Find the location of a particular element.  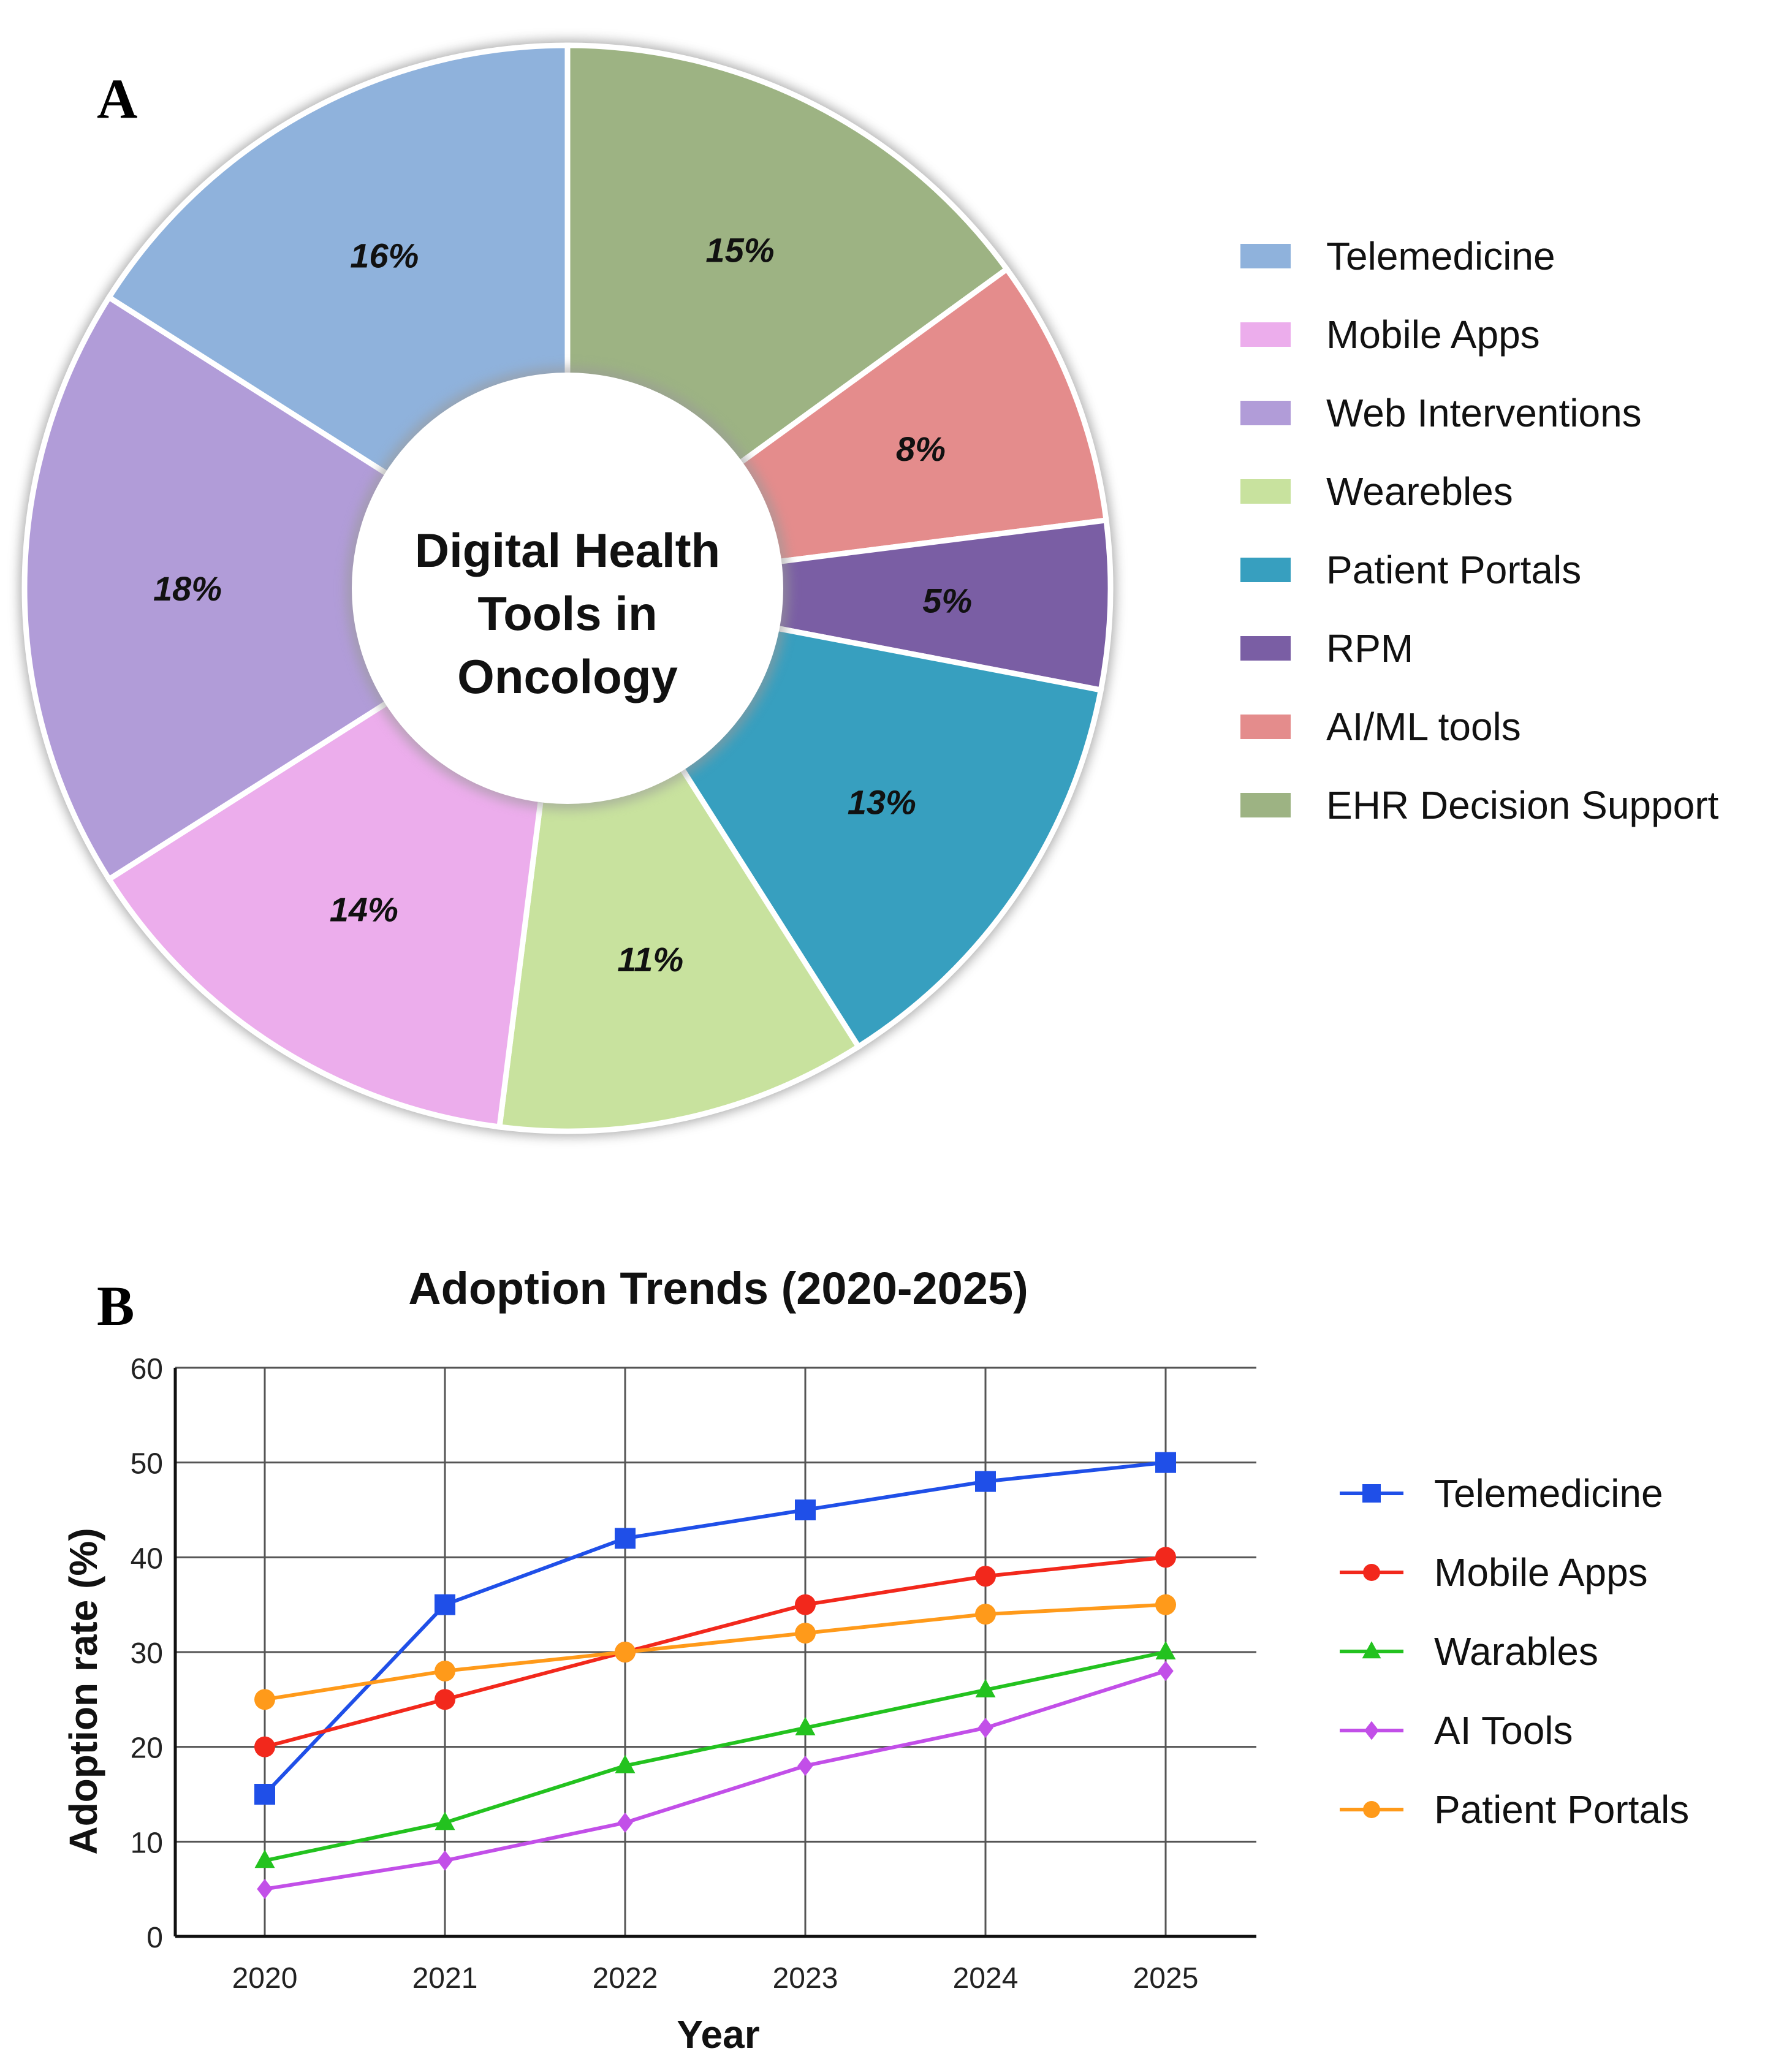

series-lines is located at coordinates (714, 1675).